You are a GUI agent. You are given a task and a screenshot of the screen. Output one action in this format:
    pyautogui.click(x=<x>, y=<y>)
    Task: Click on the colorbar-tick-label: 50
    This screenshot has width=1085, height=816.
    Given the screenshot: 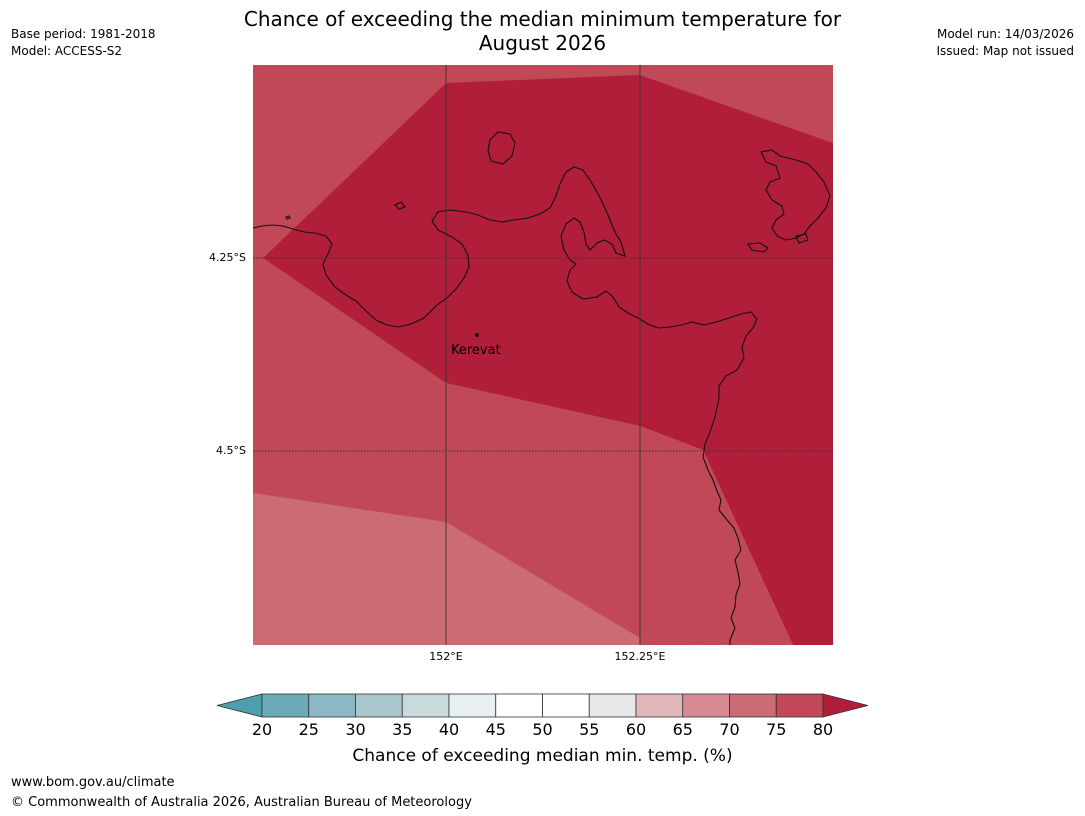 What is the action you would take?
    pyautogui.click(x=542, y=729)
    